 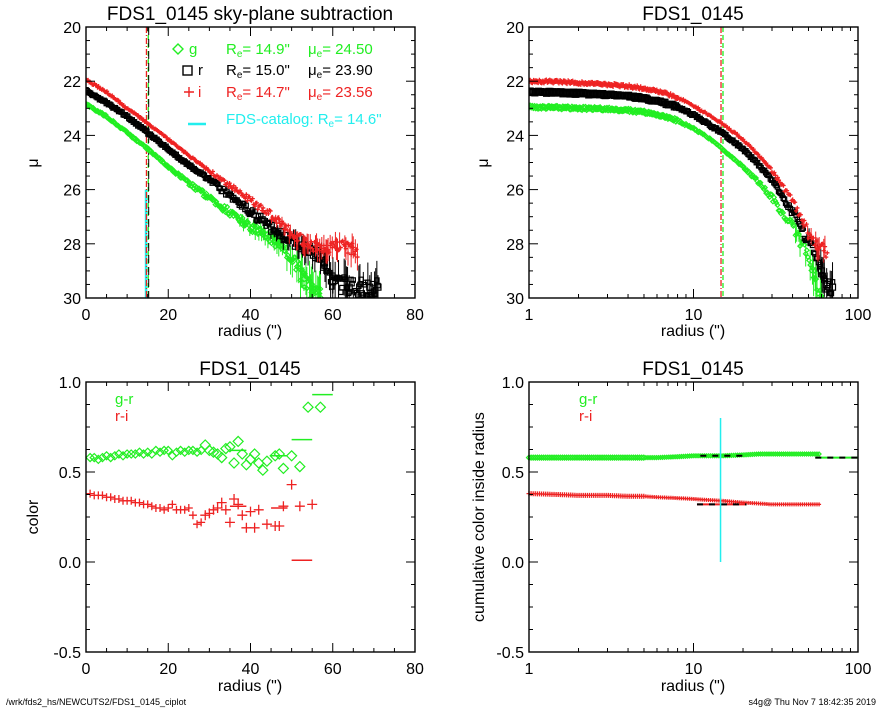 What do you see at coordinates (258, 93) in the screenshot?
I see `legend-re: Re= 14.7"` at bounding box center [258, 93].